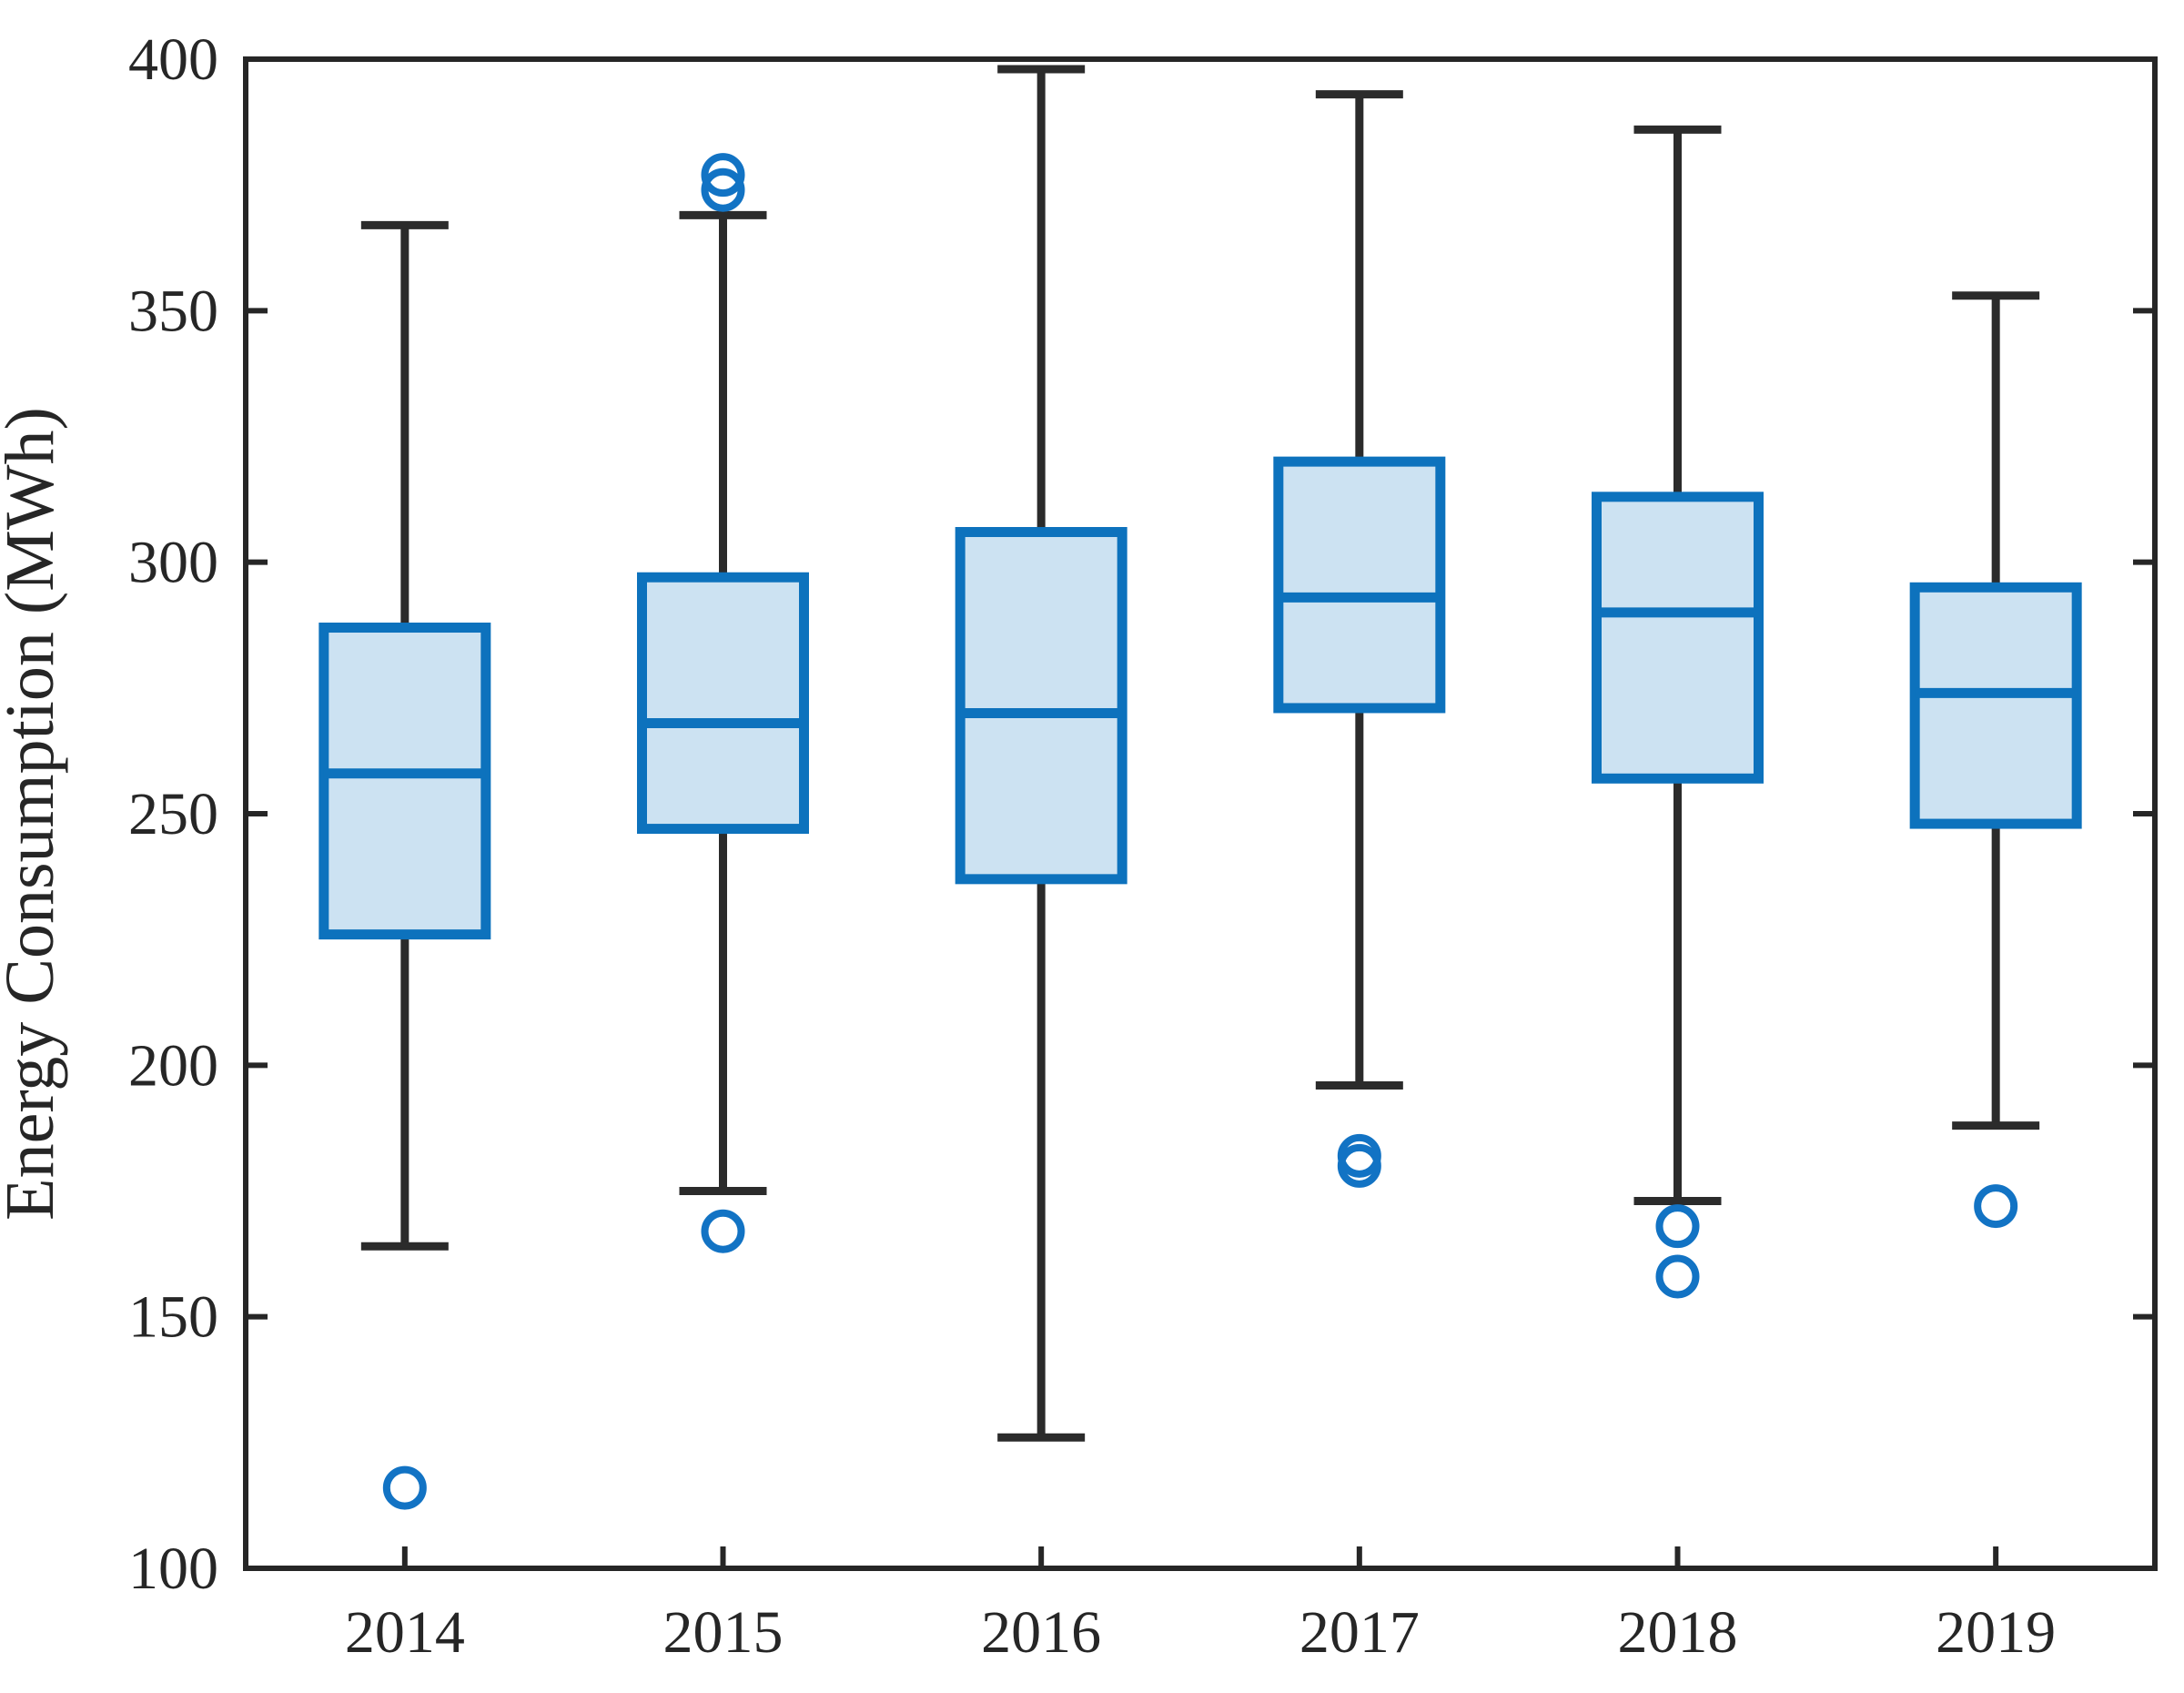 This screenshot has height=1693, width=2184. What do you see at coordinates (723, 703) in the screenshot?
I see `iqr-box-2015` at bounding box center [723, 703].